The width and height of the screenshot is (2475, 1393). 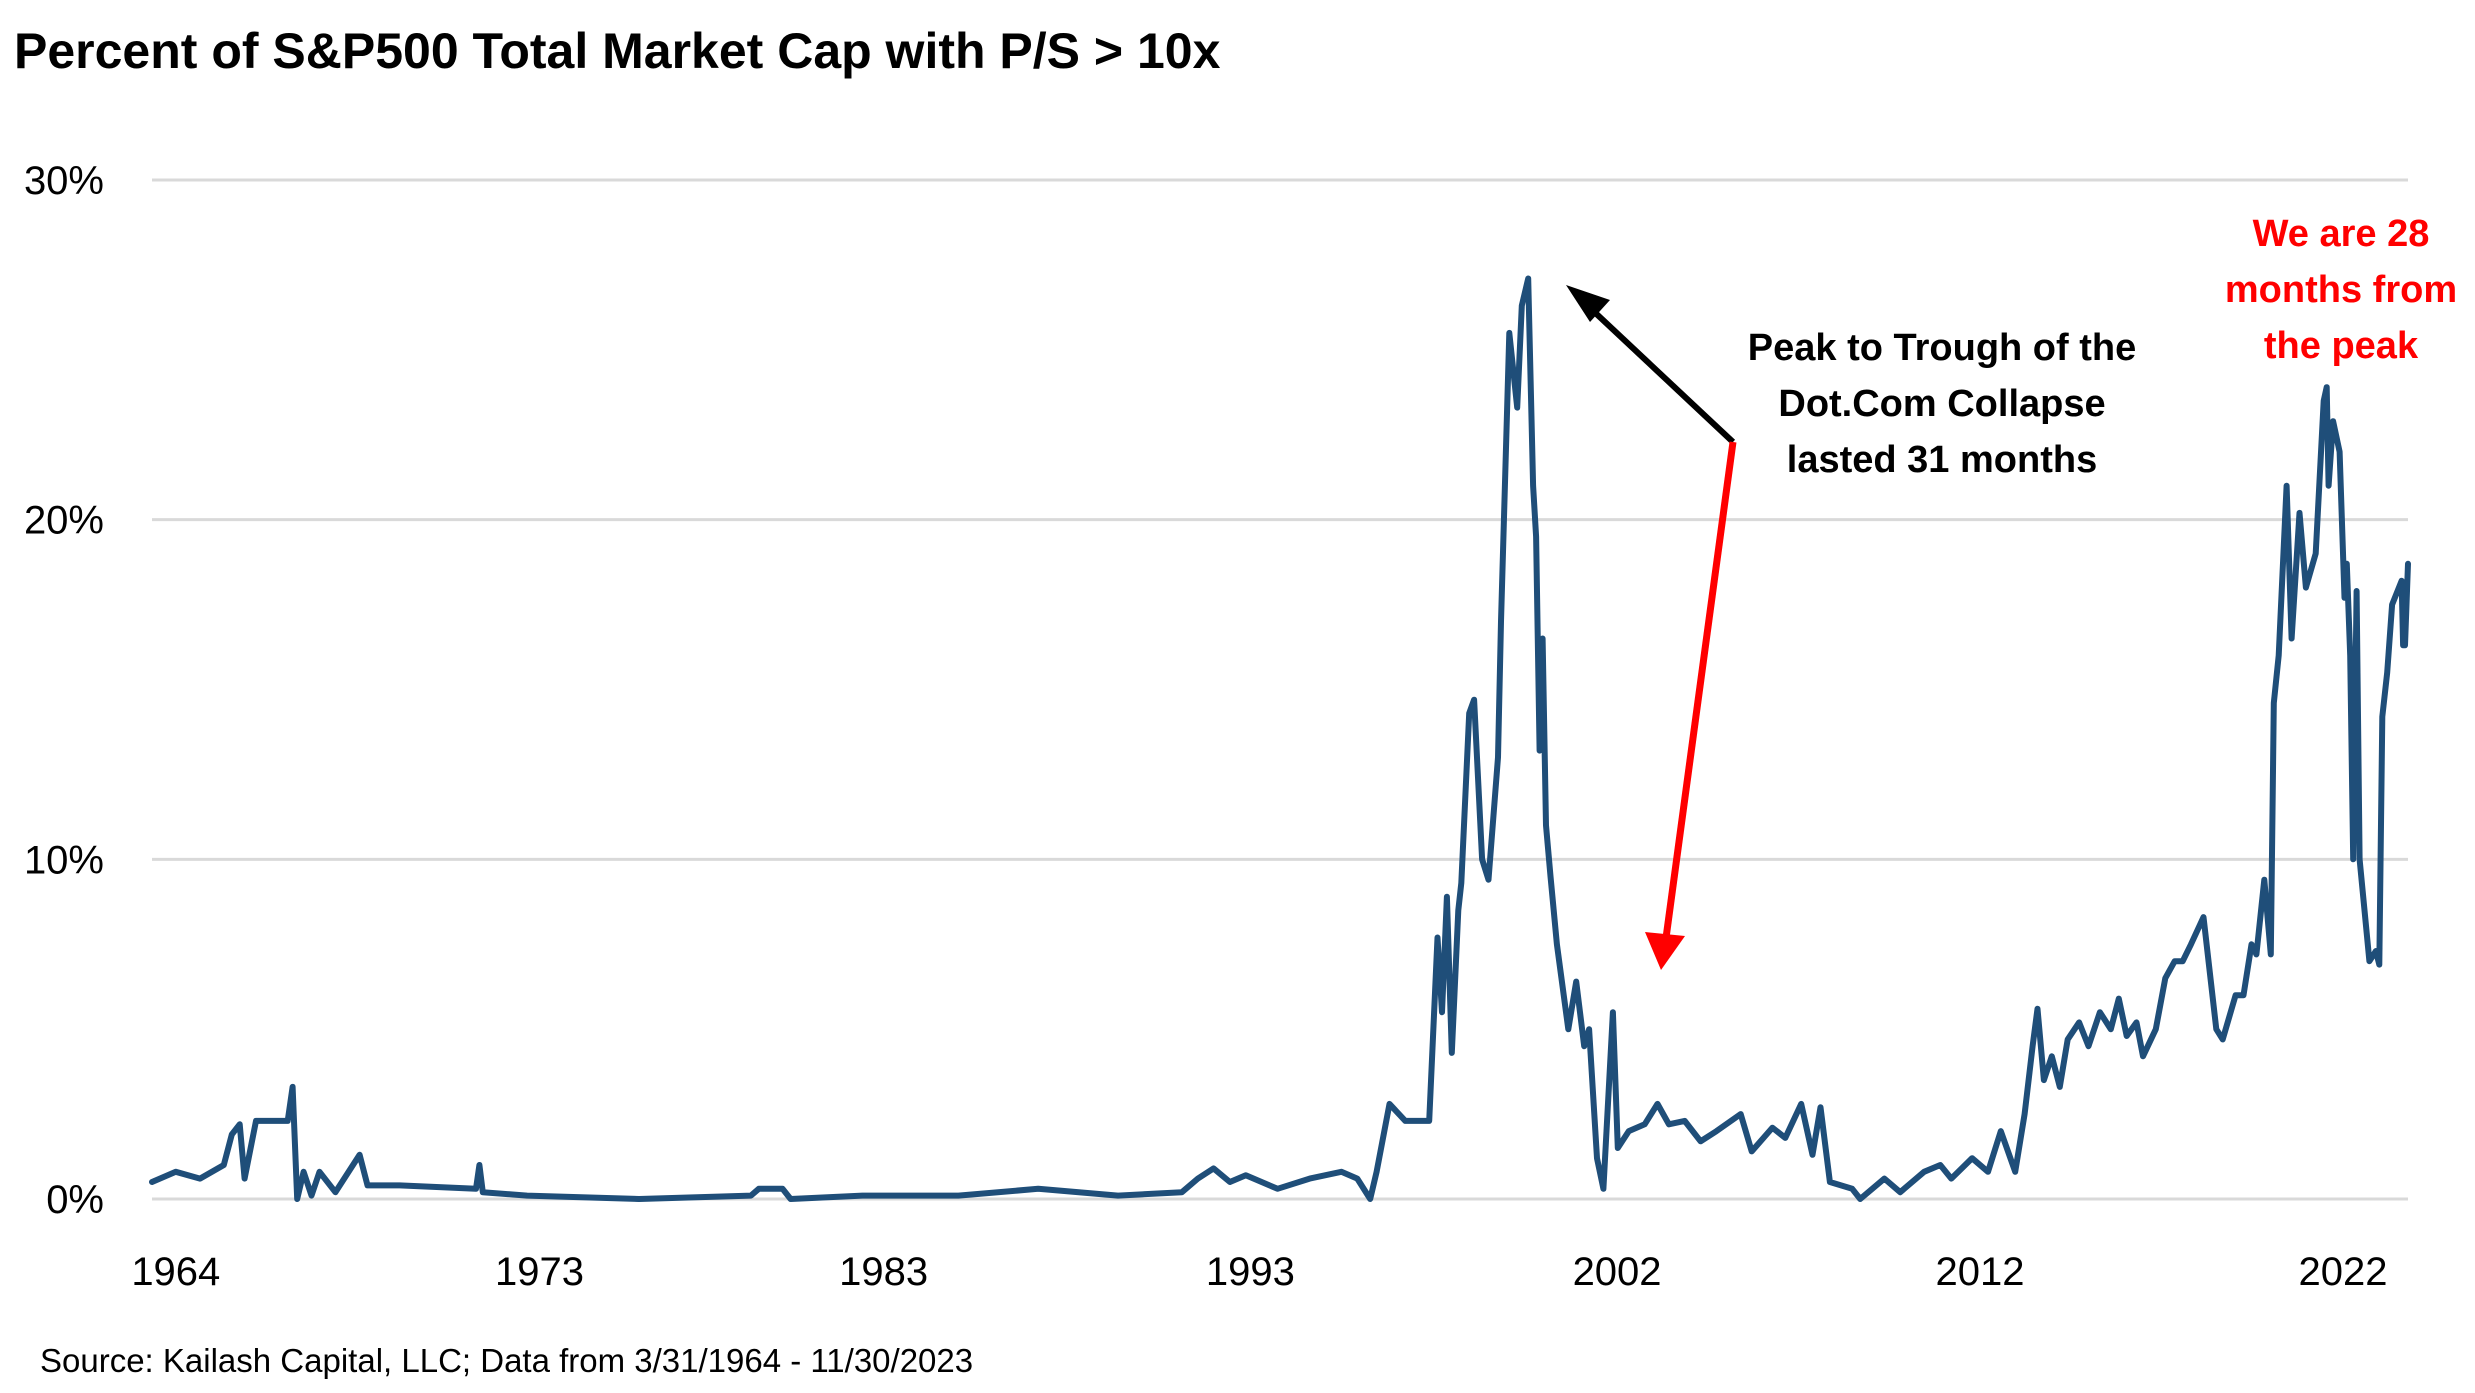 I want to click on annotation-line: Peak to Trough of the, so click(x=1942, y=348).